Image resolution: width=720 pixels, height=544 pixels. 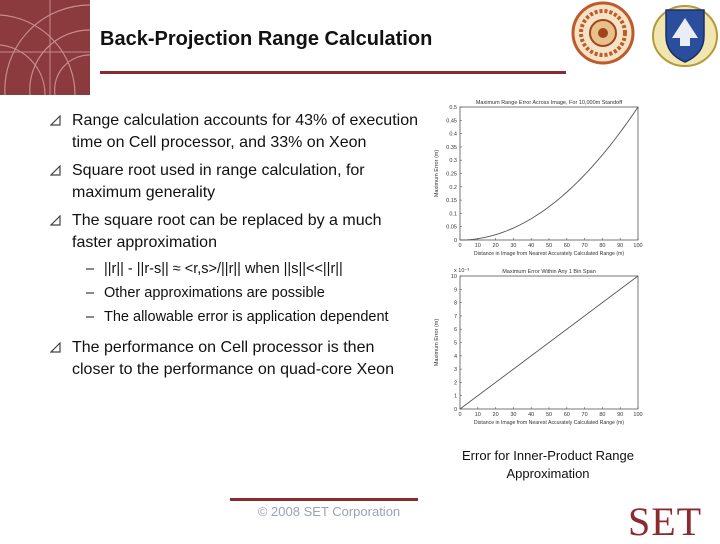 What do you see at coordinates (531, 415) in the screenshot?
I see `chart1-x-tick-label: 40` at bounding box center [531, 415].